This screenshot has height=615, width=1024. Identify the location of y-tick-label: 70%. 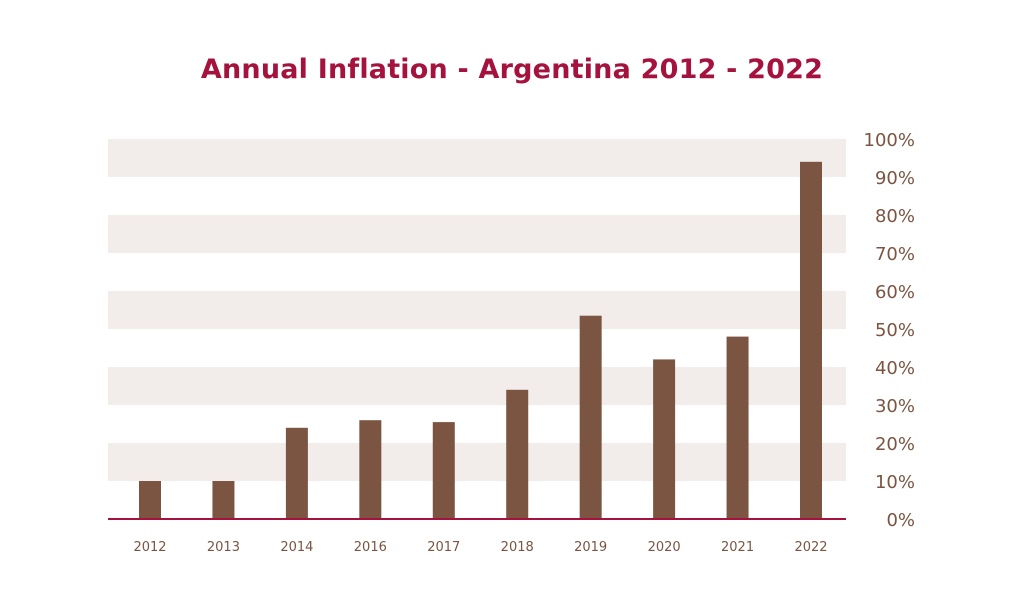
(895, 254).